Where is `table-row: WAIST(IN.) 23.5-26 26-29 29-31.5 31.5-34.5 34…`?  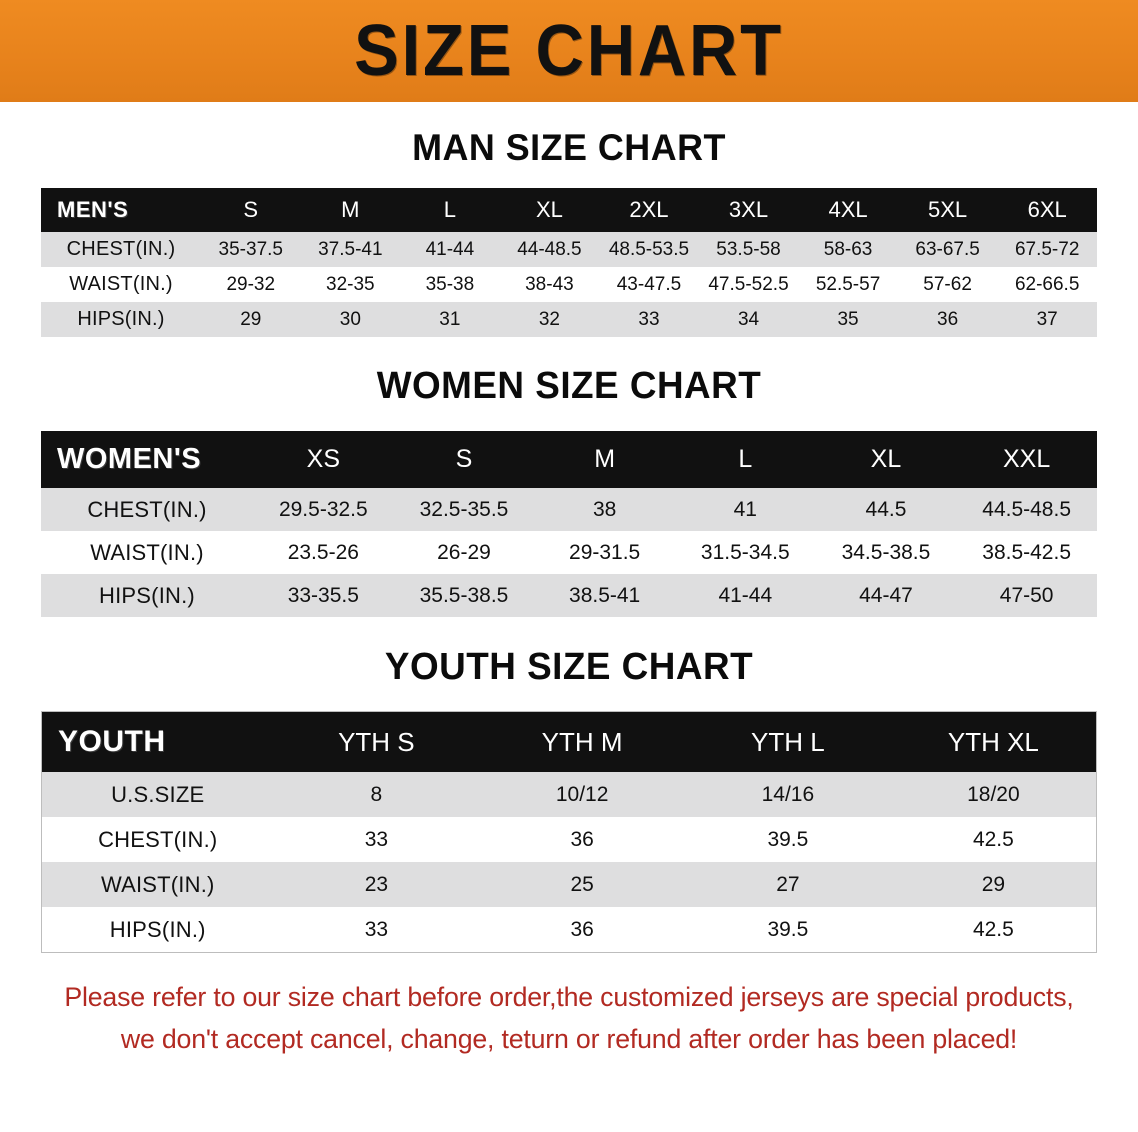 table-row: WAIST(IN.) 23.5-26 26-29 29-31.5 31.5-34.5 34… is located at coordinates (569, 552).